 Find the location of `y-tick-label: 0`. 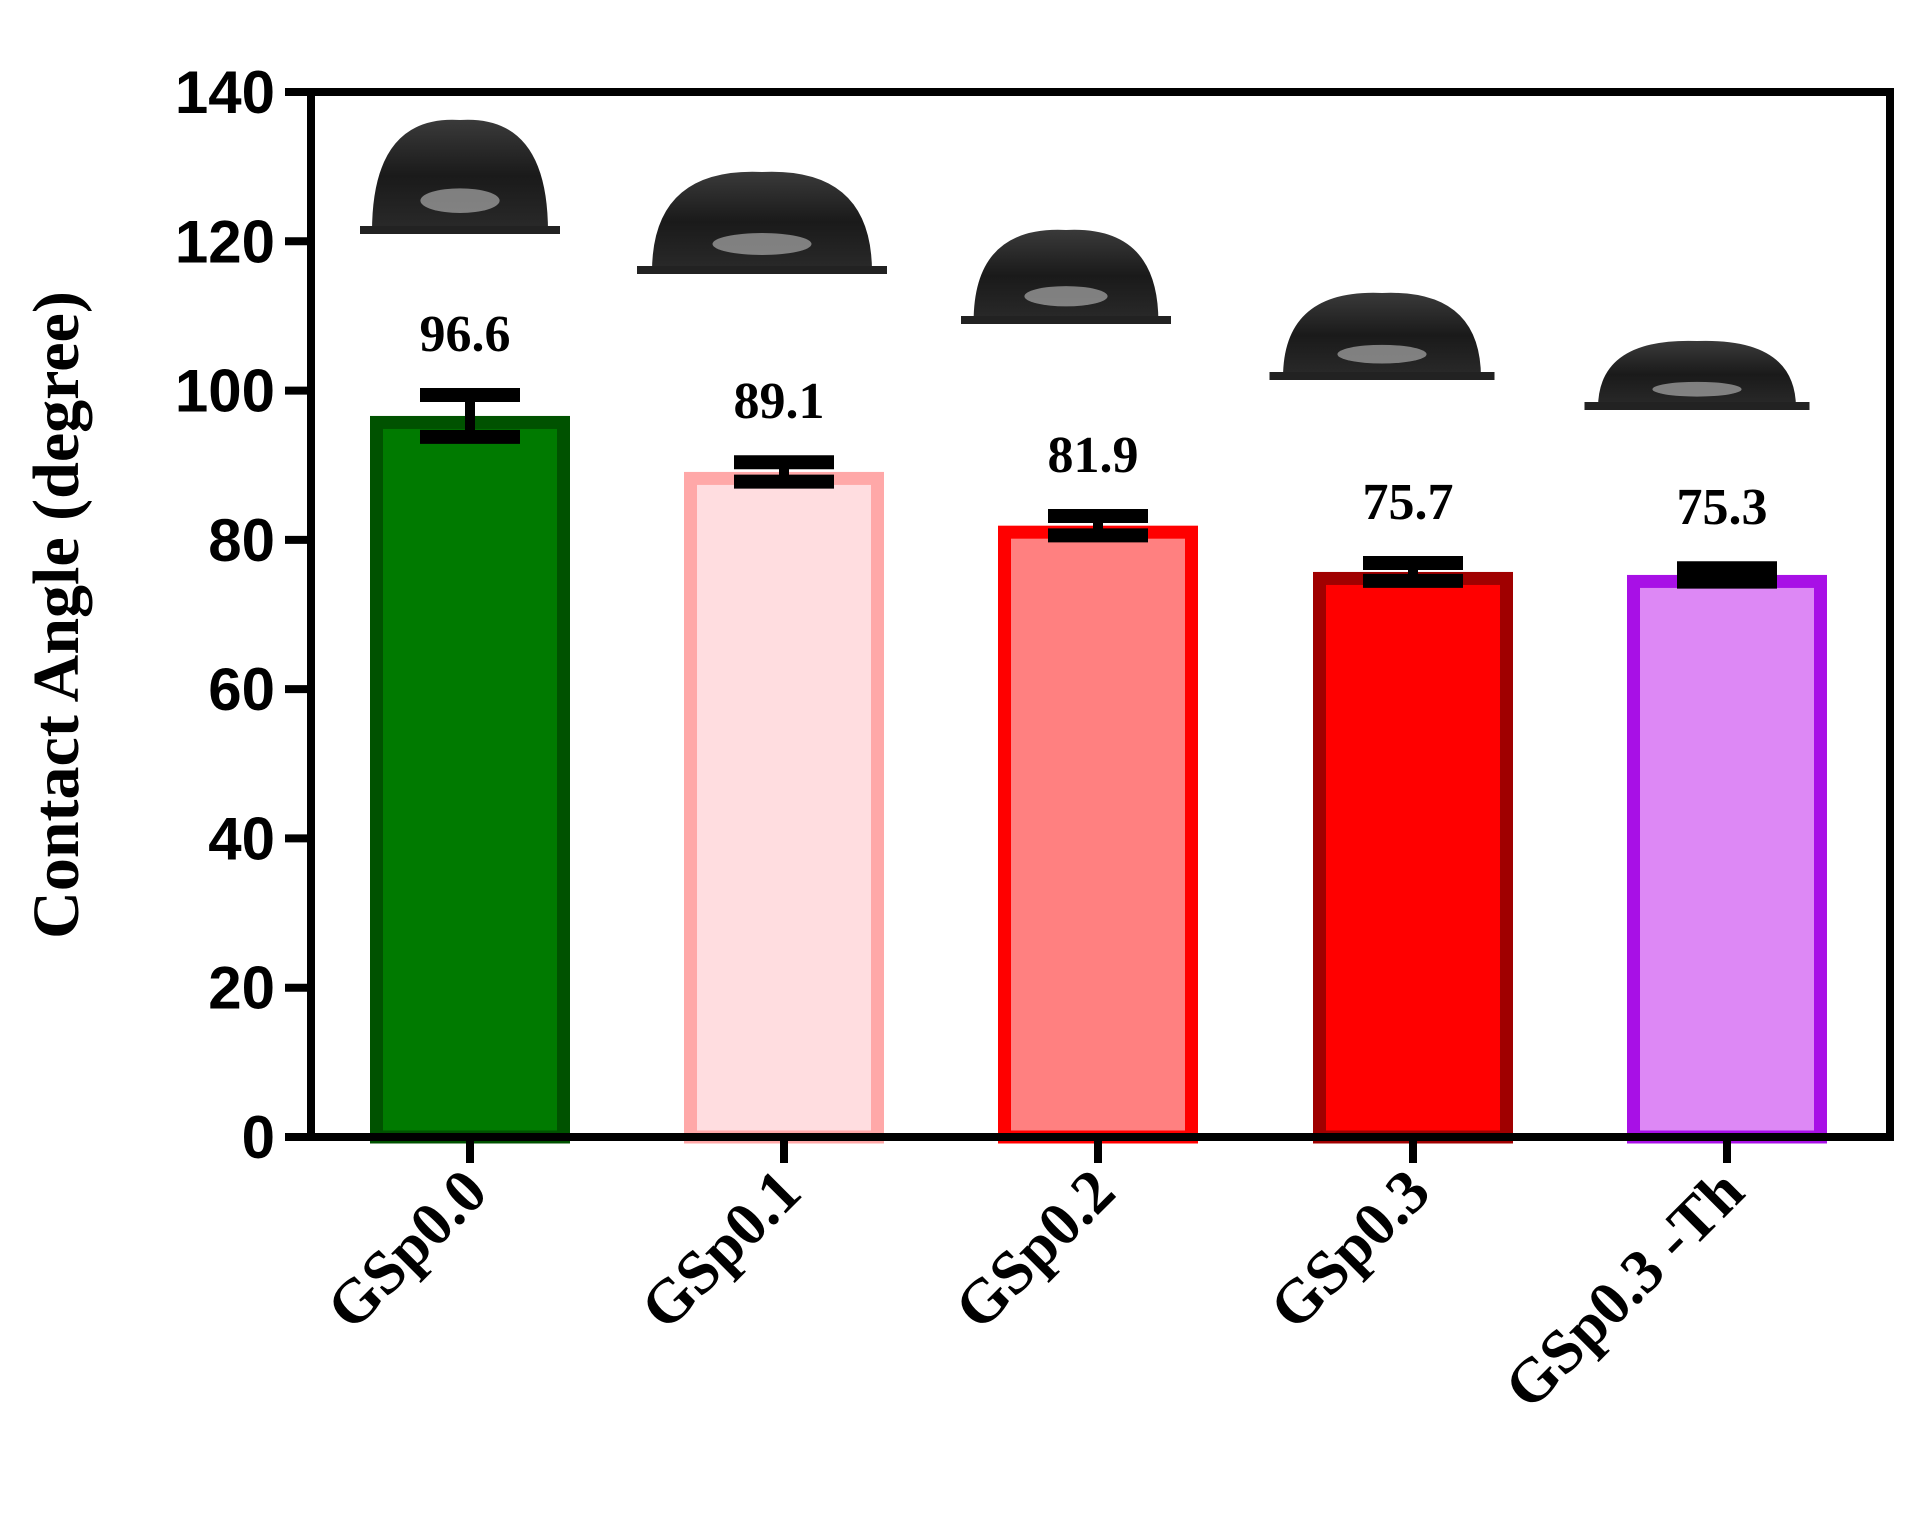

y-tick-label: 0 is located at coordinates (258, 1137).